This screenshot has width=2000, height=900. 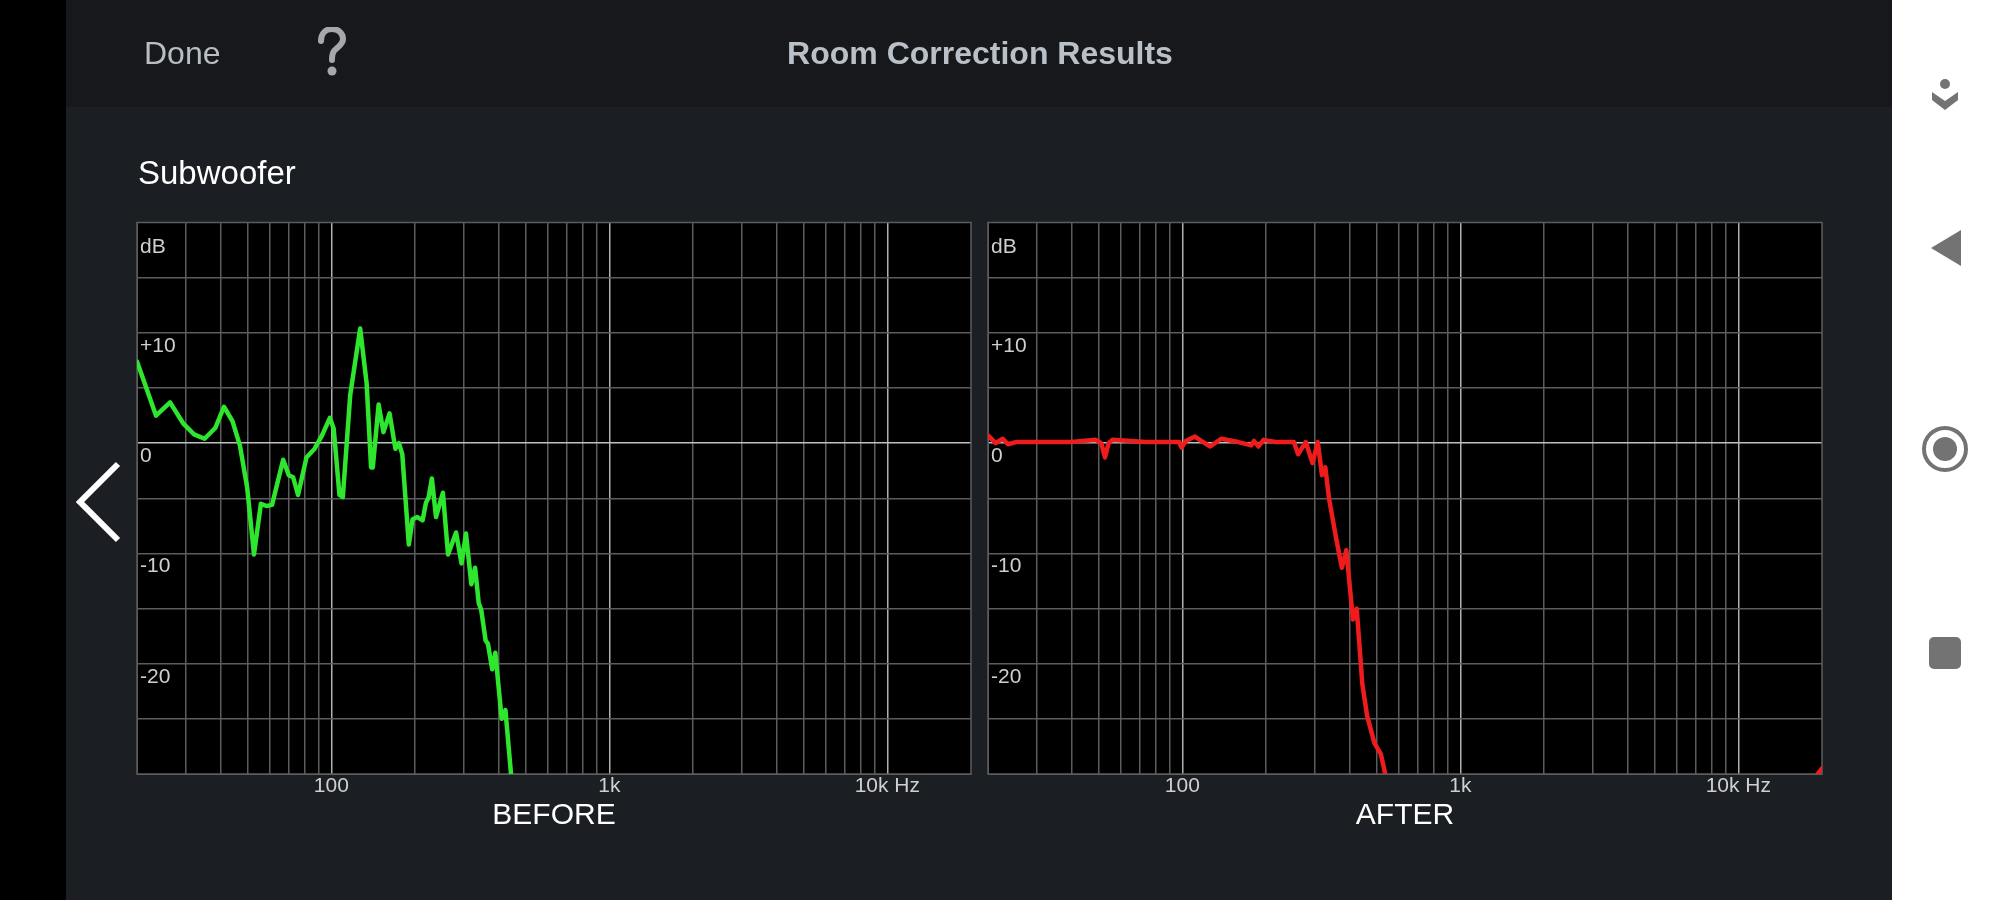 What do you see at coordinates (217, 173) in the screenshot?
I see `chart-subtitle: Subwoofer` at bounding box center [217, 173].